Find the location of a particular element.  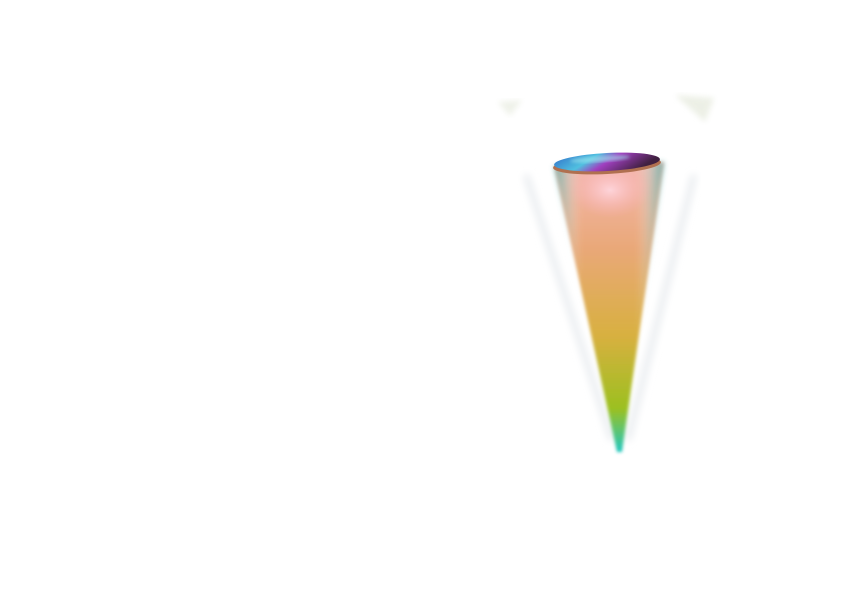

ghost-edge-right is located at coordinates (661, 307).